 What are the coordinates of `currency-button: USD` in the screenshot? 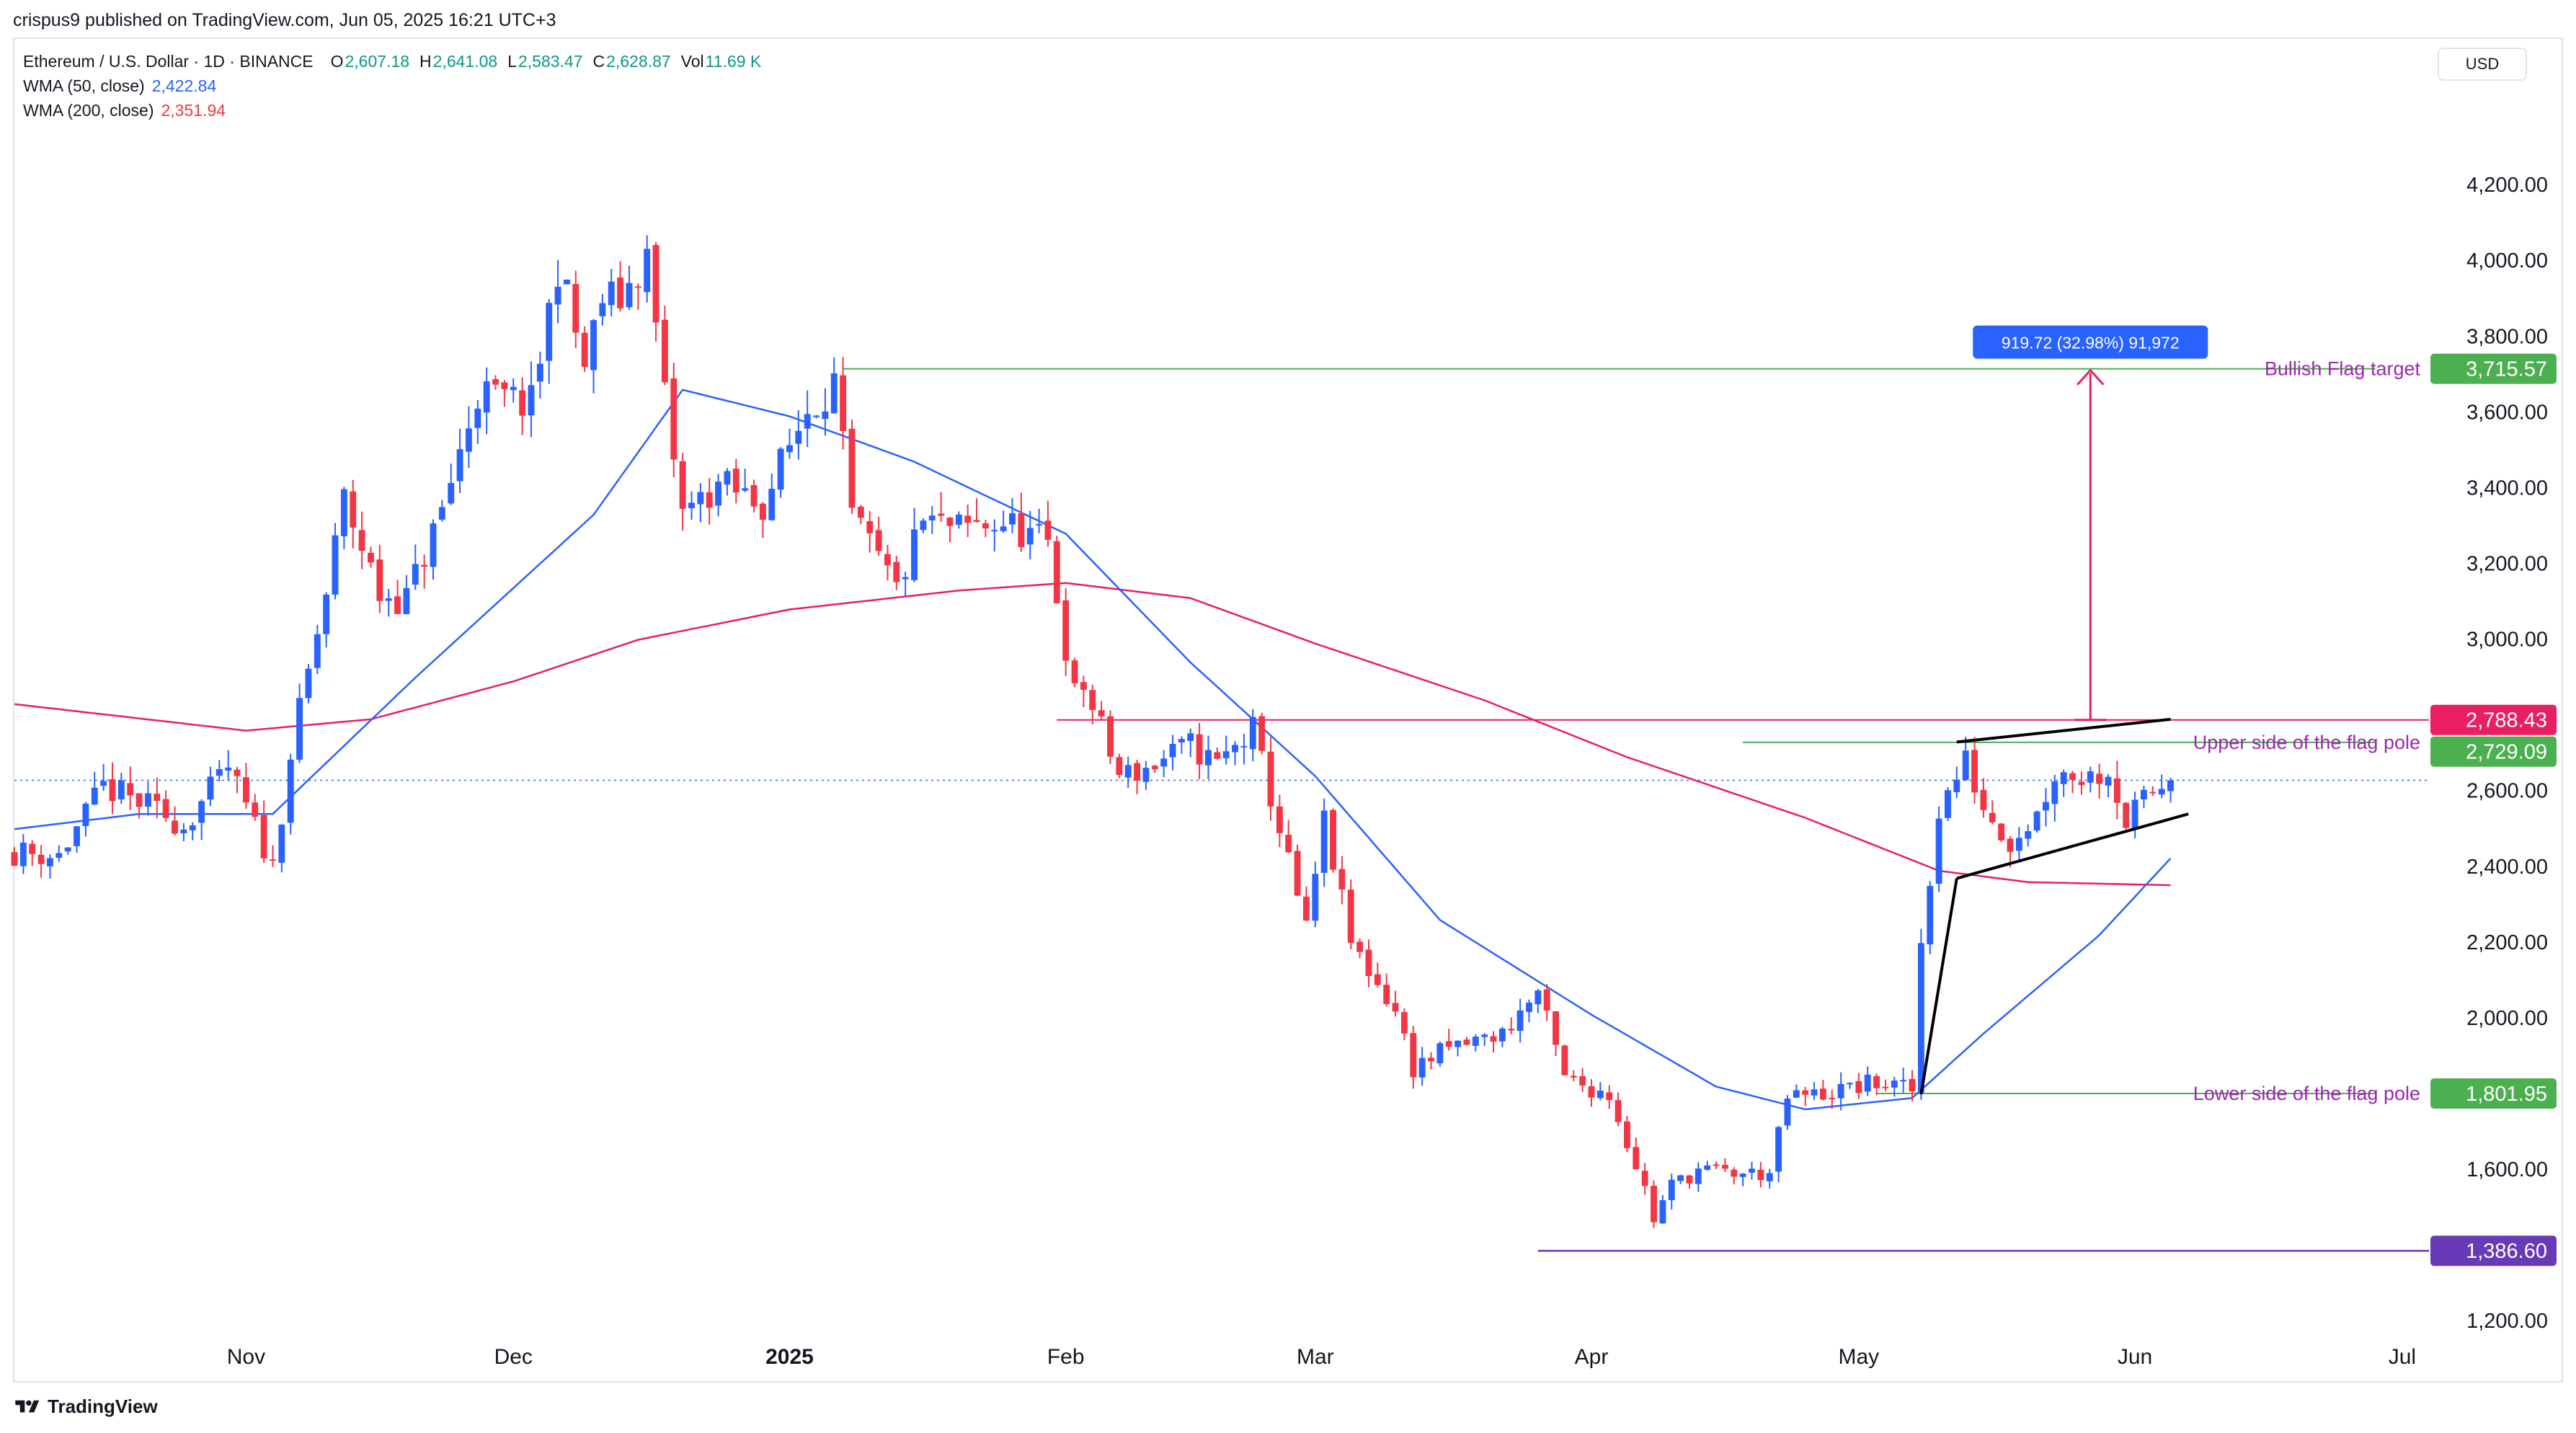 It's located at (2482, 64).